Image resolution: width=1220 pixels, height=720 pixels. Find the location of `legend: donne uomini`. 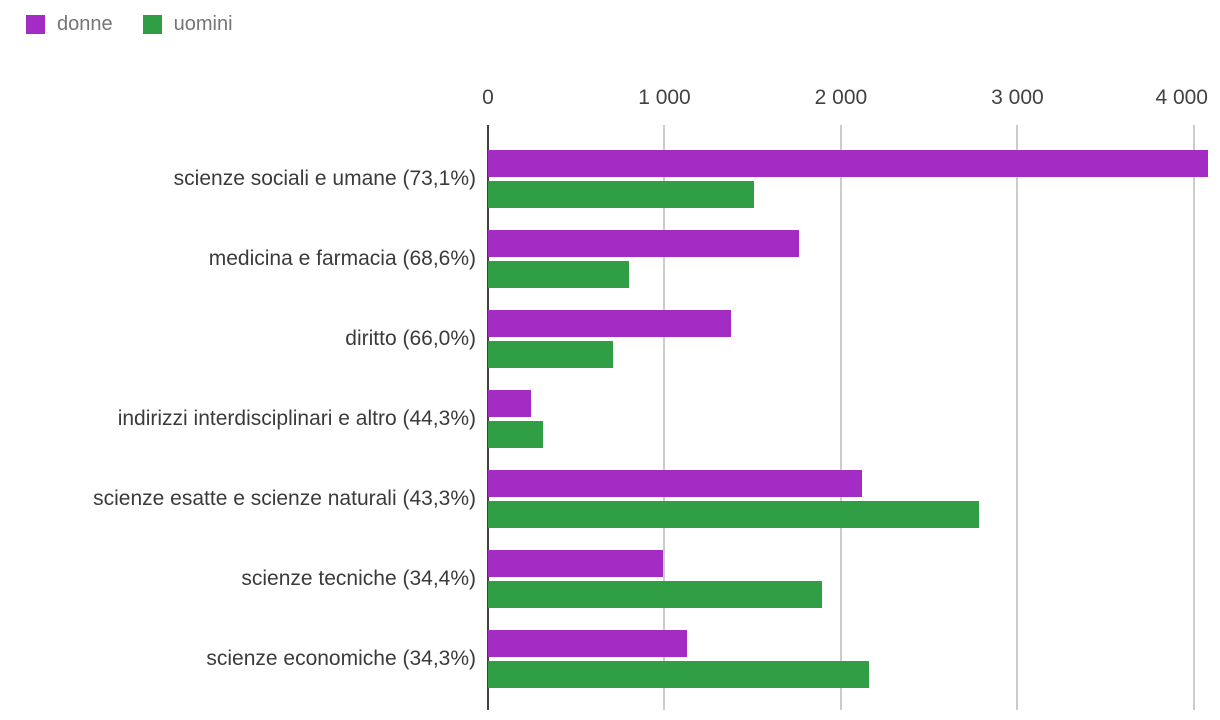

legend: donne uomini is located at coordinates (129, 24).